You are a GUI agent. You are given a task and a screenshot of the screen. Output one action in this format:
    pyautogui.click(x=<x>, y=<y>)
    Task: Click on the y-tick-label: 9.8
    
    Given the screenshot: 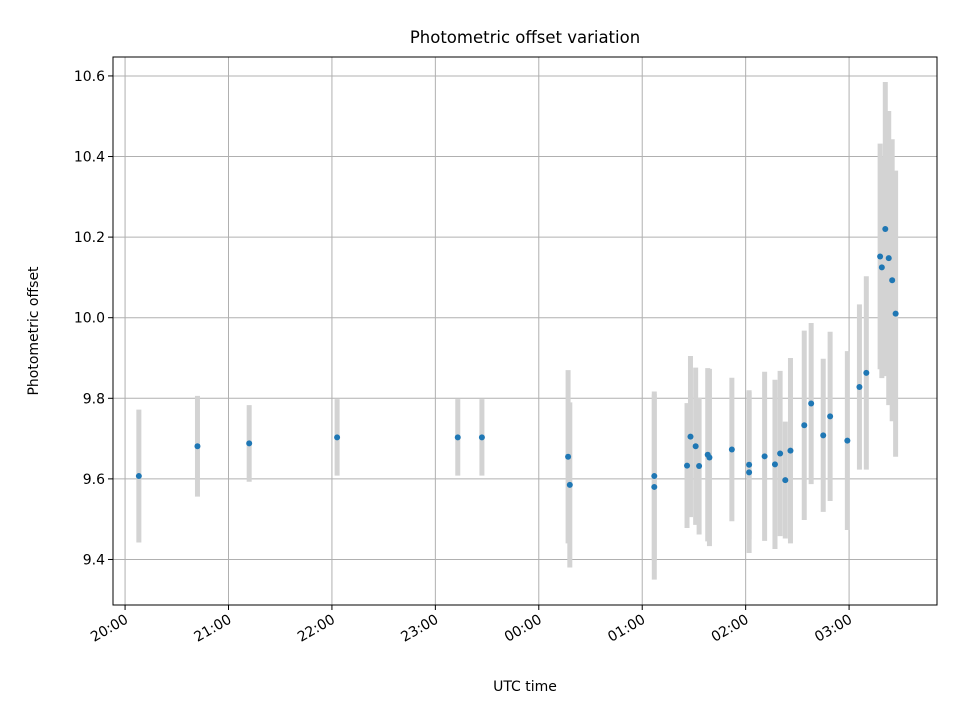 What is the action you would take?
    pyautogui.click(x=94, y=399)
    